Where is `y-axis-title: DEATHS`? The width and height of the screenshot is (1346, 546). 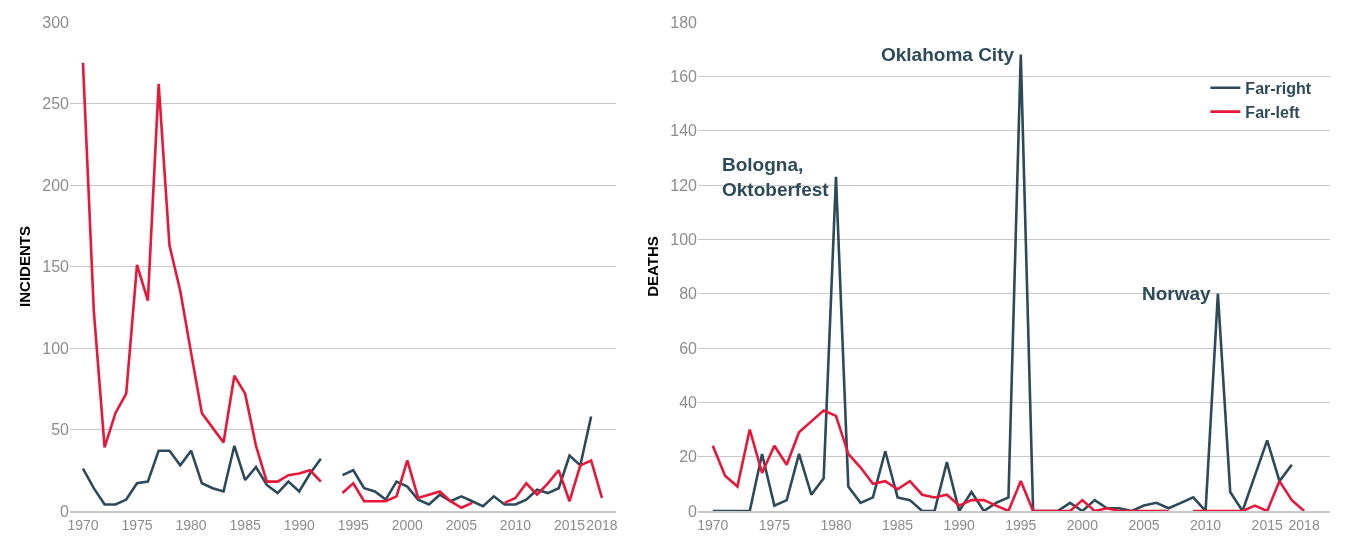 y-axis-title: DEATHS is located at coordinates (652, 266).